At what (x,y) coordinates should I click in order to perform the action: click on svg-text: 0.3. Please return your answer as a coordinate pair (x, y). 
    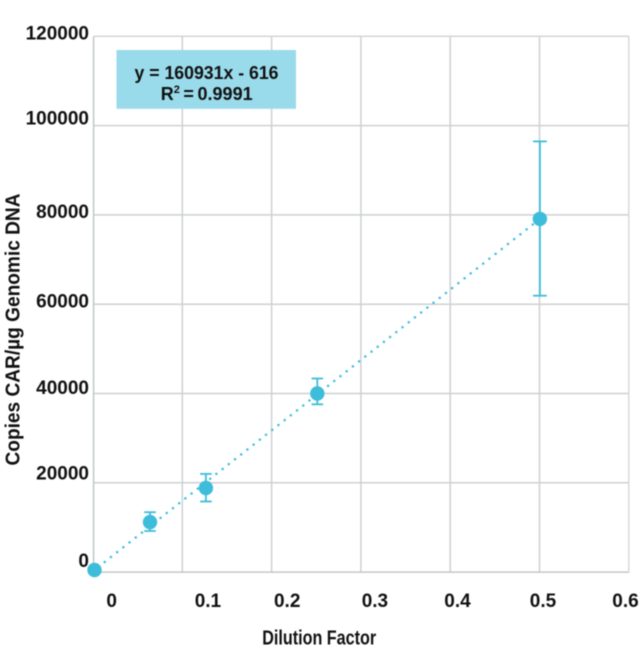
    Looking at the image, I should click on (375, 601).